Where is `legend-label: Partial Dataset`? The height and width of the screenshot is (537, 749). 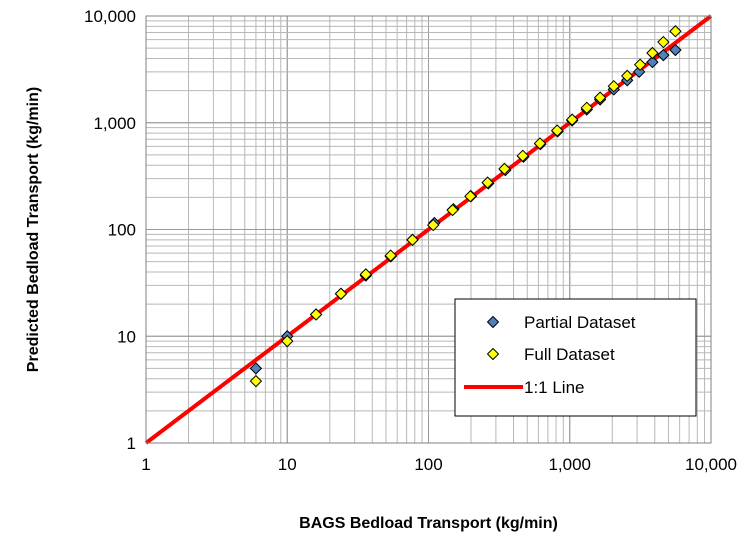
legend-label: Partial Dataset is located at coordinates (580, 322).